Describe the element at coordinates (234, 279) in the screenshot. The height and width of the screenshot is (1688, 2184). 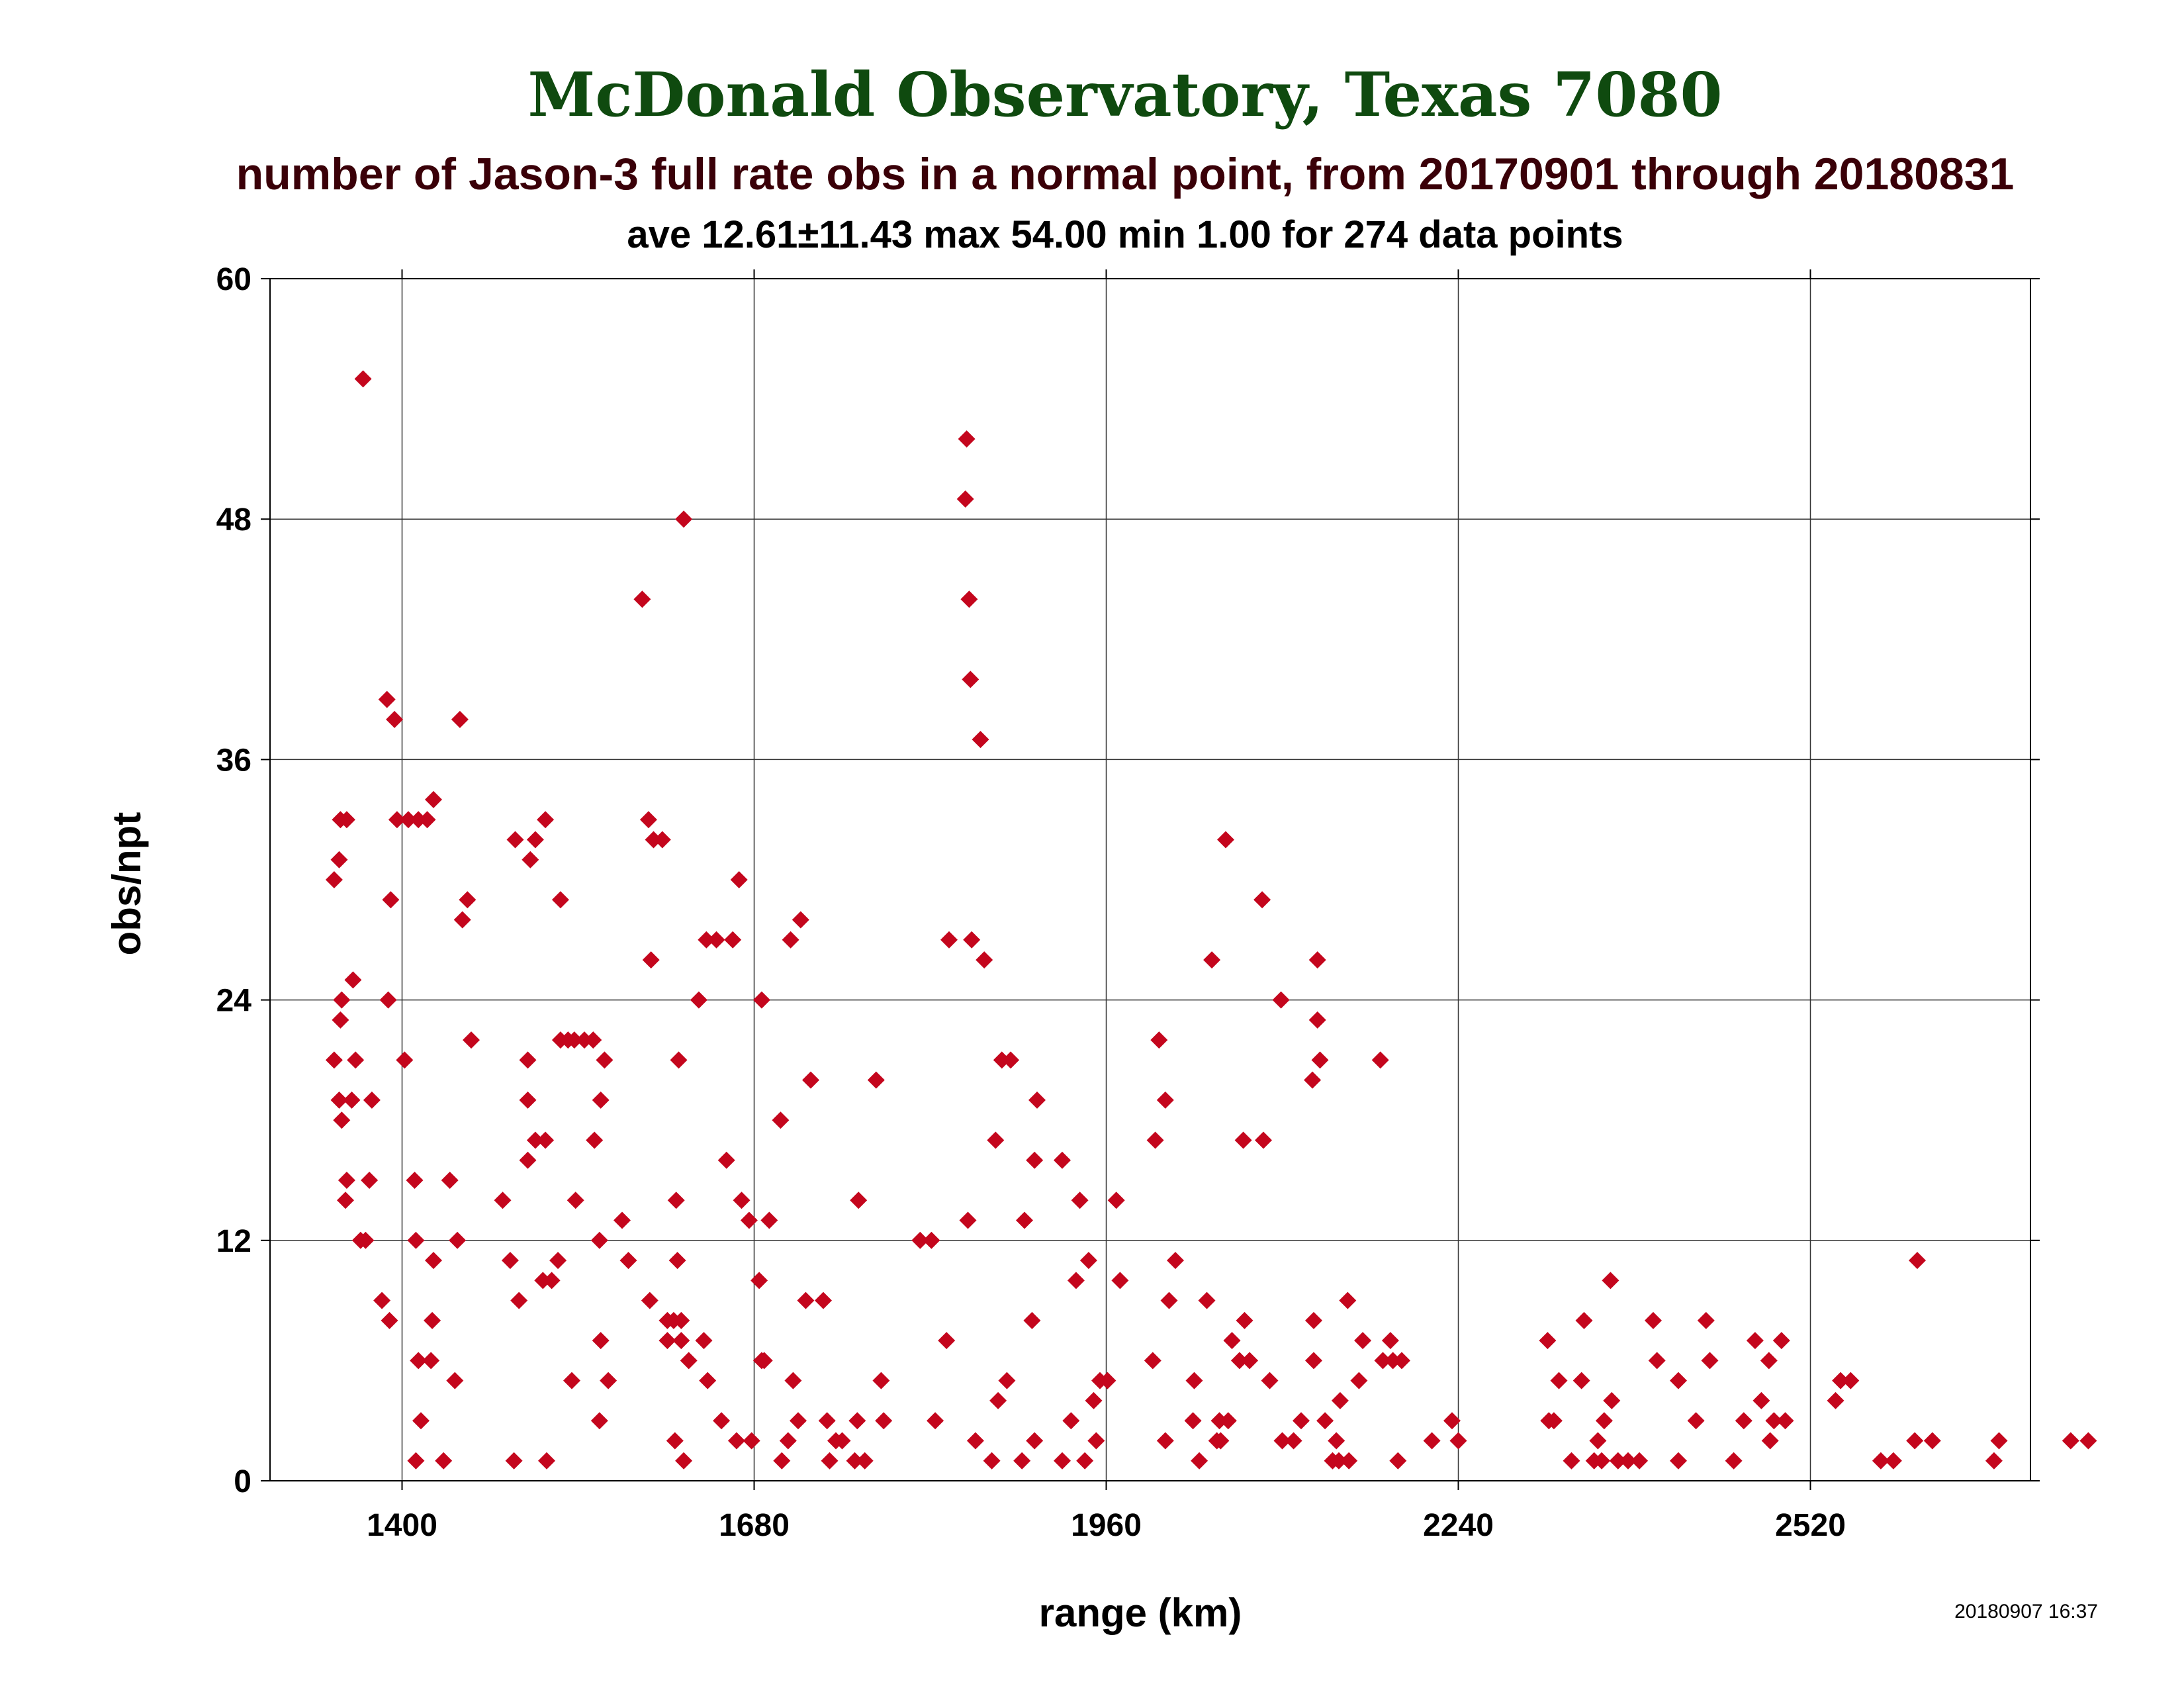
I see `y-tick-label: 60` at that location.